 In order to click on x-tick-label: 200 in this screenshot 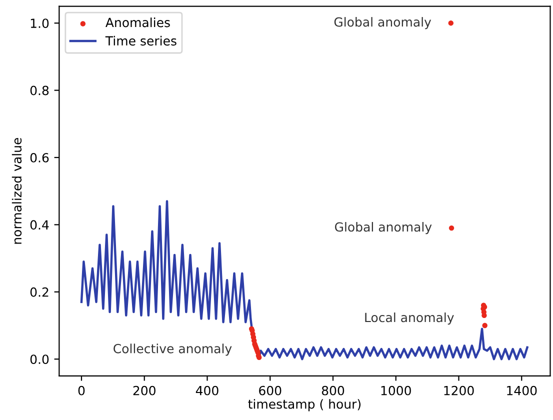, I will do `click(144, 391)`.